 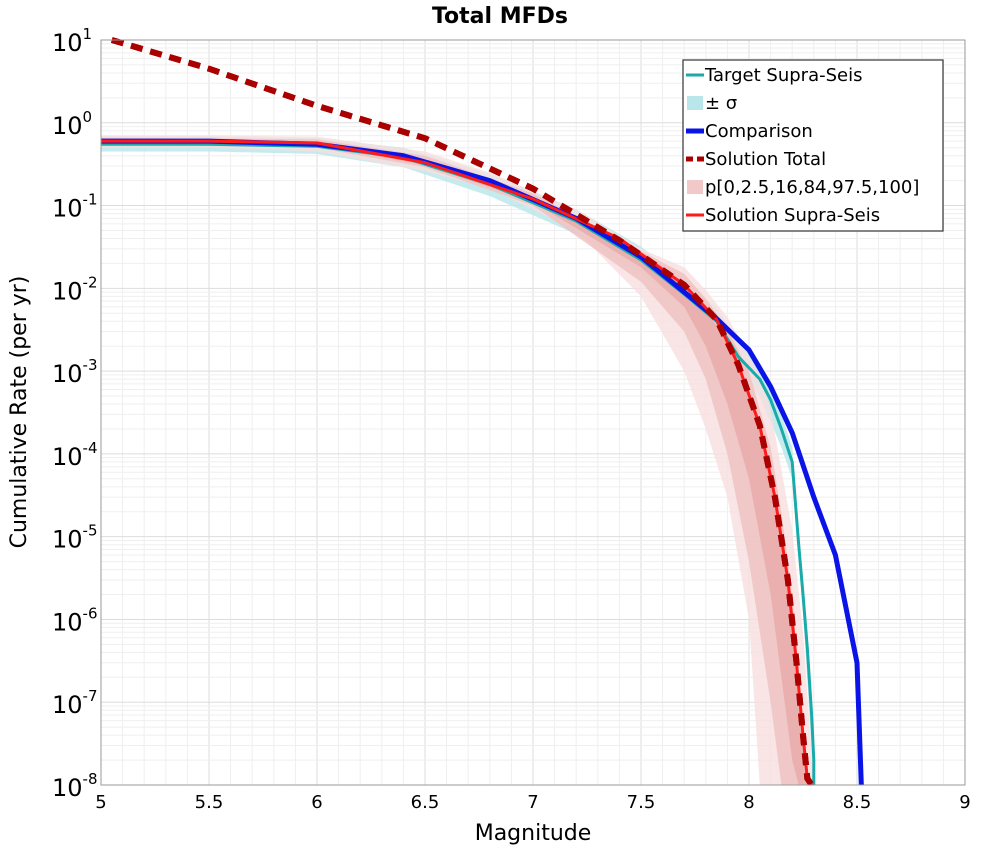 I want to click on x-tick-label: 7, so click(x=532, y=802).